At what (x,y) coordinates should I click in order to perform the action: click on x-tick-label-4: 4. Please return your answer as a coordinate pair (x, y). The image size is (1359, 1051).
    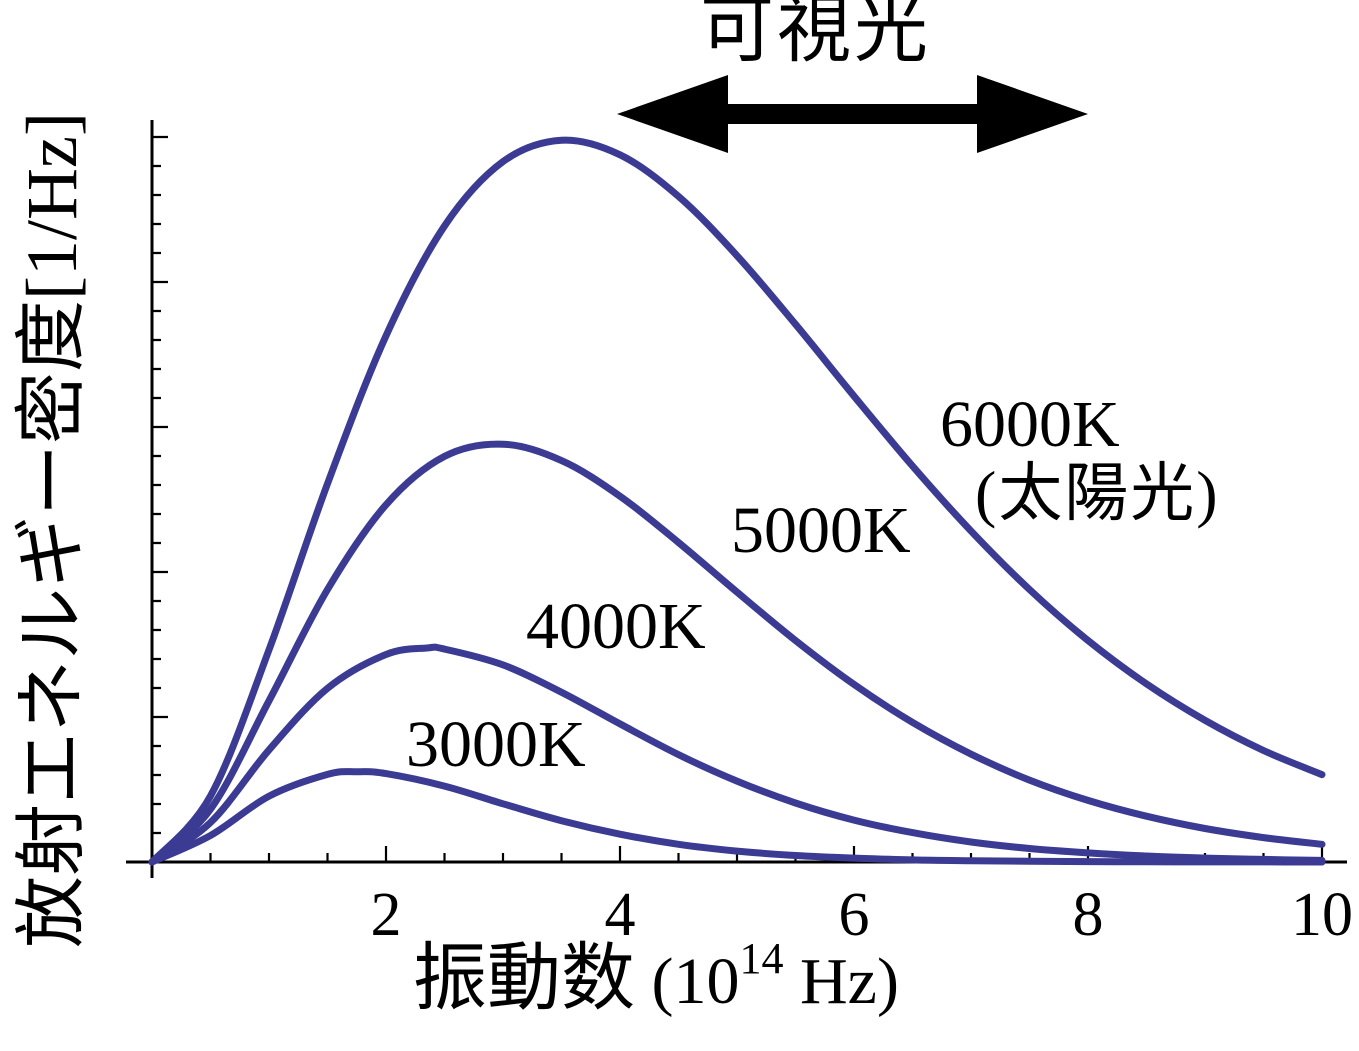
    Looking at the image, I should click on (620, 915).